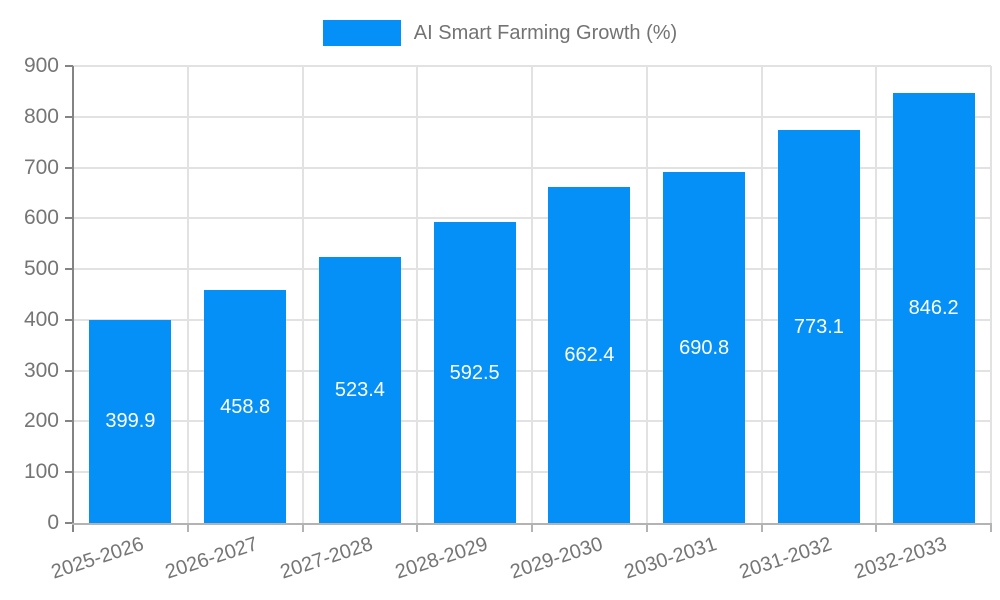 This screenshot has height=600, width=1000. What do you see at coordinates (900, 558) in the screenshot?
I see `x-axis-category-label: 2032-2033` at bounding box center [900, 558].